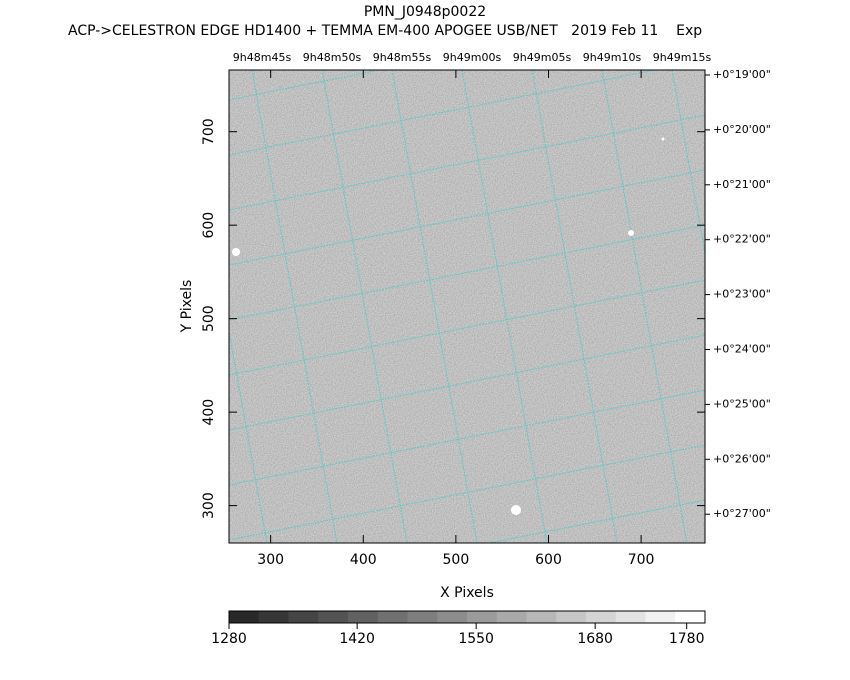 This screenshot has height=680, width=850. I want to click on dec-label: +0°21'00", so click(742, 184).